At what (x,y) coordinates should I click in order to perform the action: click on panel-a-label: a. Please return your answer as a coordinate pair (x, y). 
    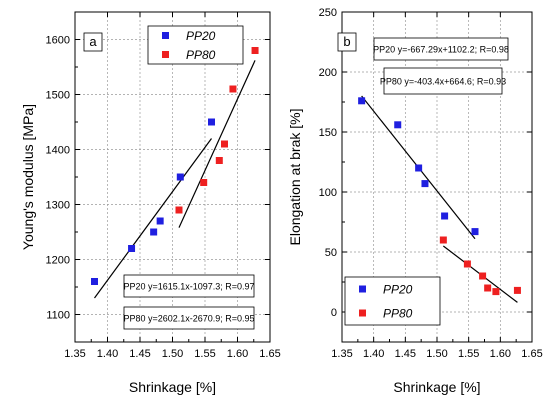
    Looking at the image, I should click on (93, 41).